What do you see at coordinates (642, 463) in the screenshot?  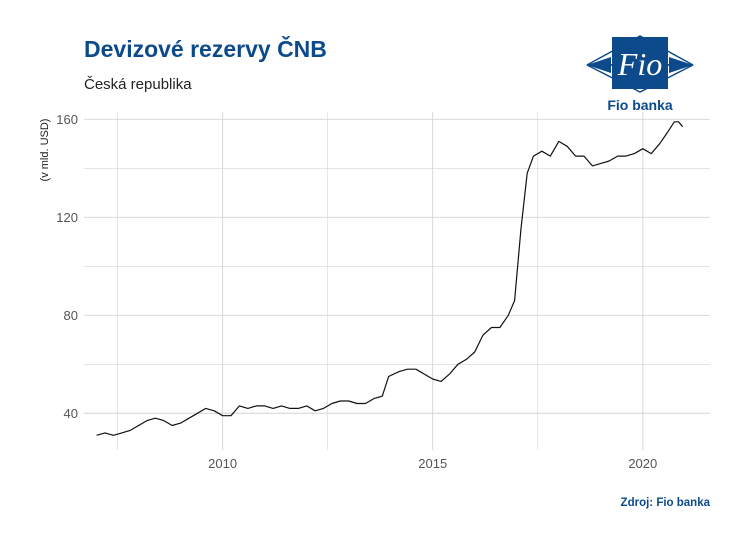 I see `x-tick-label: 2020` at bounding box center [642, 463].